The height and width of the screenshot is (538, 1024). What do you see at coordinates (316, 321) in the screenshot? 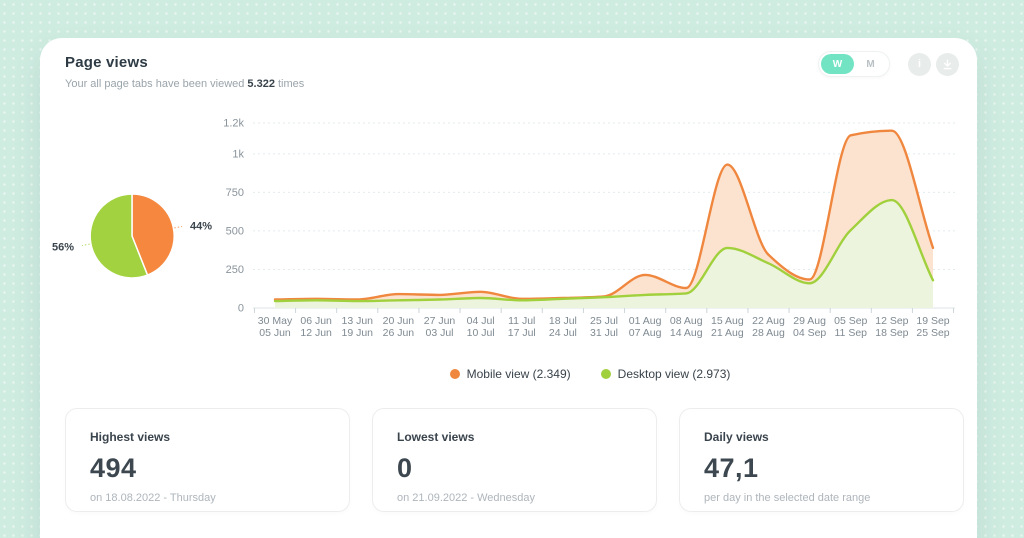
I see `x-axis-label: 06 Jun` at bounding box center [316, 321].